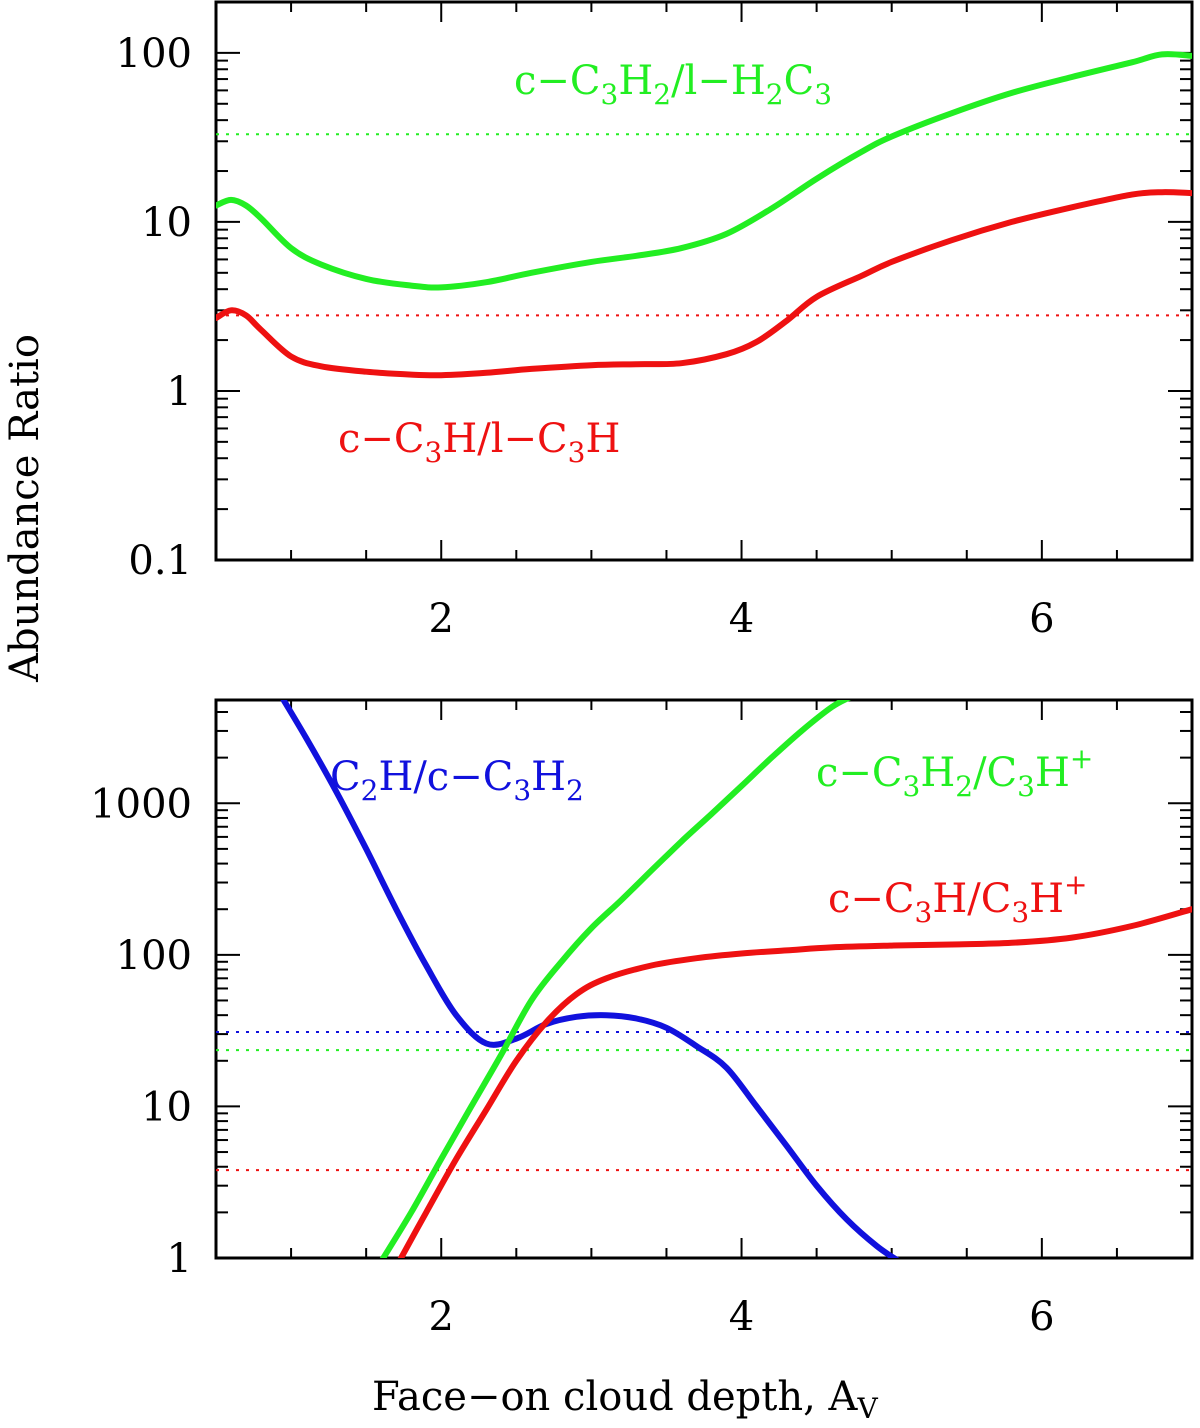 This screenshot has height=1428, width=1200. Describe the element at coordinates (995, 773) in the screenshot. I see `bottom-annotation-part: /C` at that location.